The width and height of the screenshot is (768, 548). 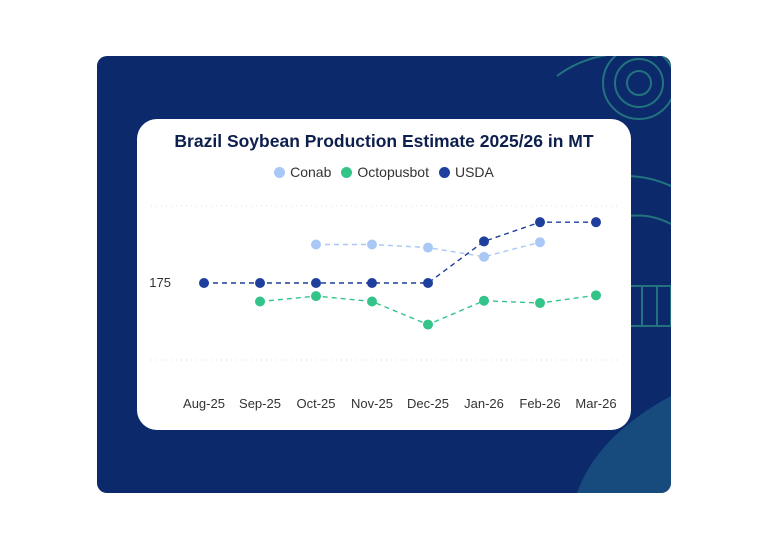 What do you see at coordinates (484, 403) in the screenshot?
I see `x-tick-label: Jan-26` at bounding box center [484, 403].